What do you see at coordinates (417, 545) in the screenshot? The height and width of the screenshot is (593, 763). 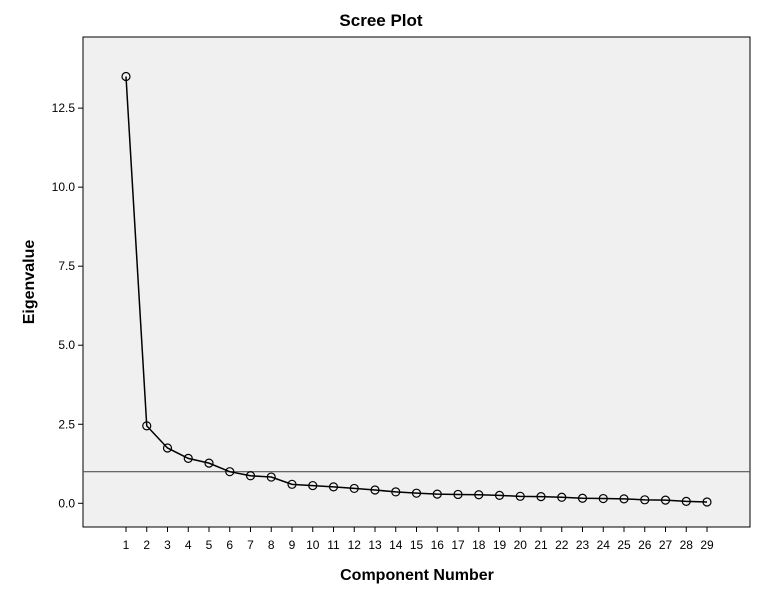 I see `x-tick-label: 15` at bounding box center [417, 545].